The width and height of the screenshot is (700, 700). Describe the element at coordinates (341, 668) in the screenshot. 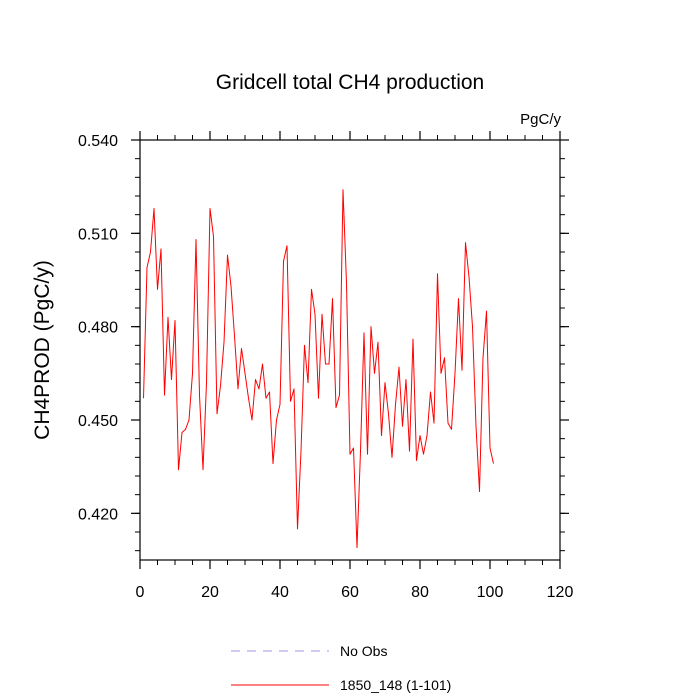

I see `legend: No Obs 1850_148 (1-101)` at that location.